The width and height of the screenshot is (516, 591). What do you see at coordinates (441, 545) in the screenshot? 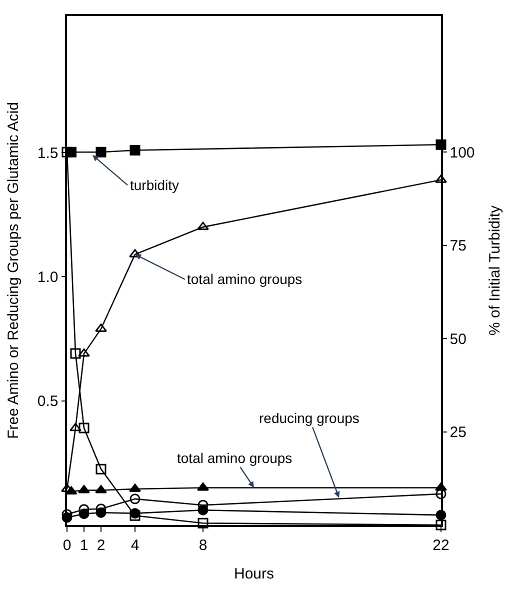
I see `x-tick-label: 22` at bounding box center [441, 545].